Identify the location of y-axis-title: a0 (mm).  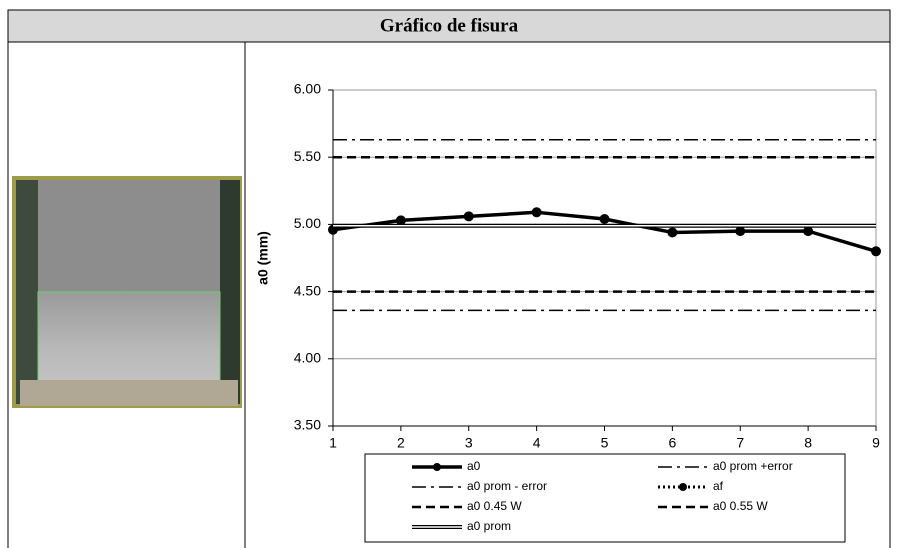
(263, 258).